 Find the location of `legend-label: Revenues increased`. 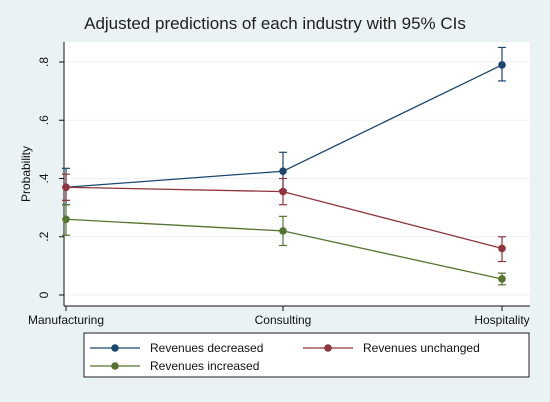

legend-label: Revenues increased is located at coordinates (204, 366).